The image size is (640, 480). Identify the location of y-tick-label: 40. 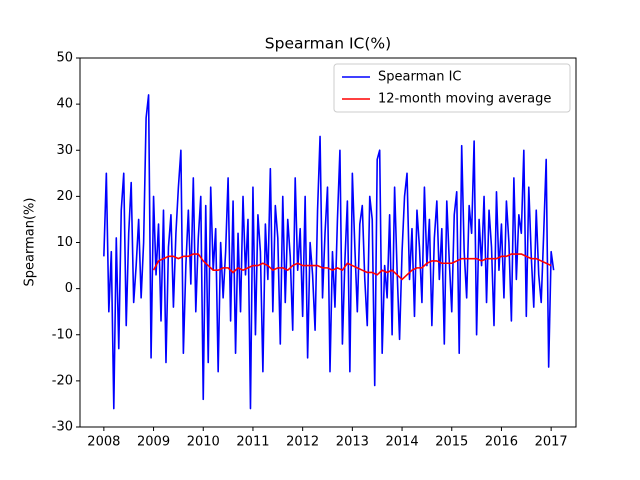
(64, 104).